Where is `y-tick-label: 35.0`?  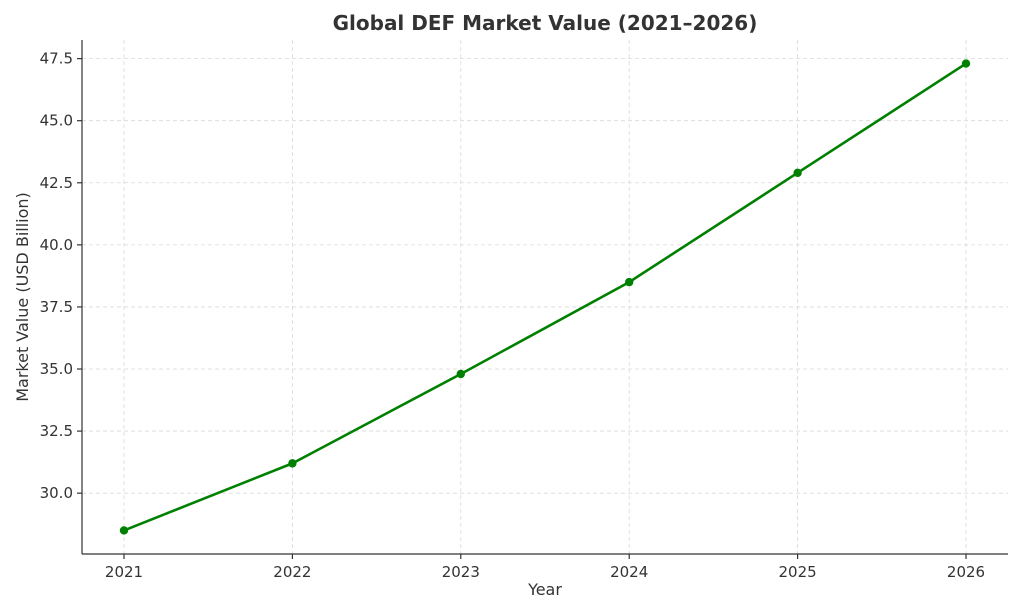 y-tick-label: 35.0 is located at coordinates (56, 369).